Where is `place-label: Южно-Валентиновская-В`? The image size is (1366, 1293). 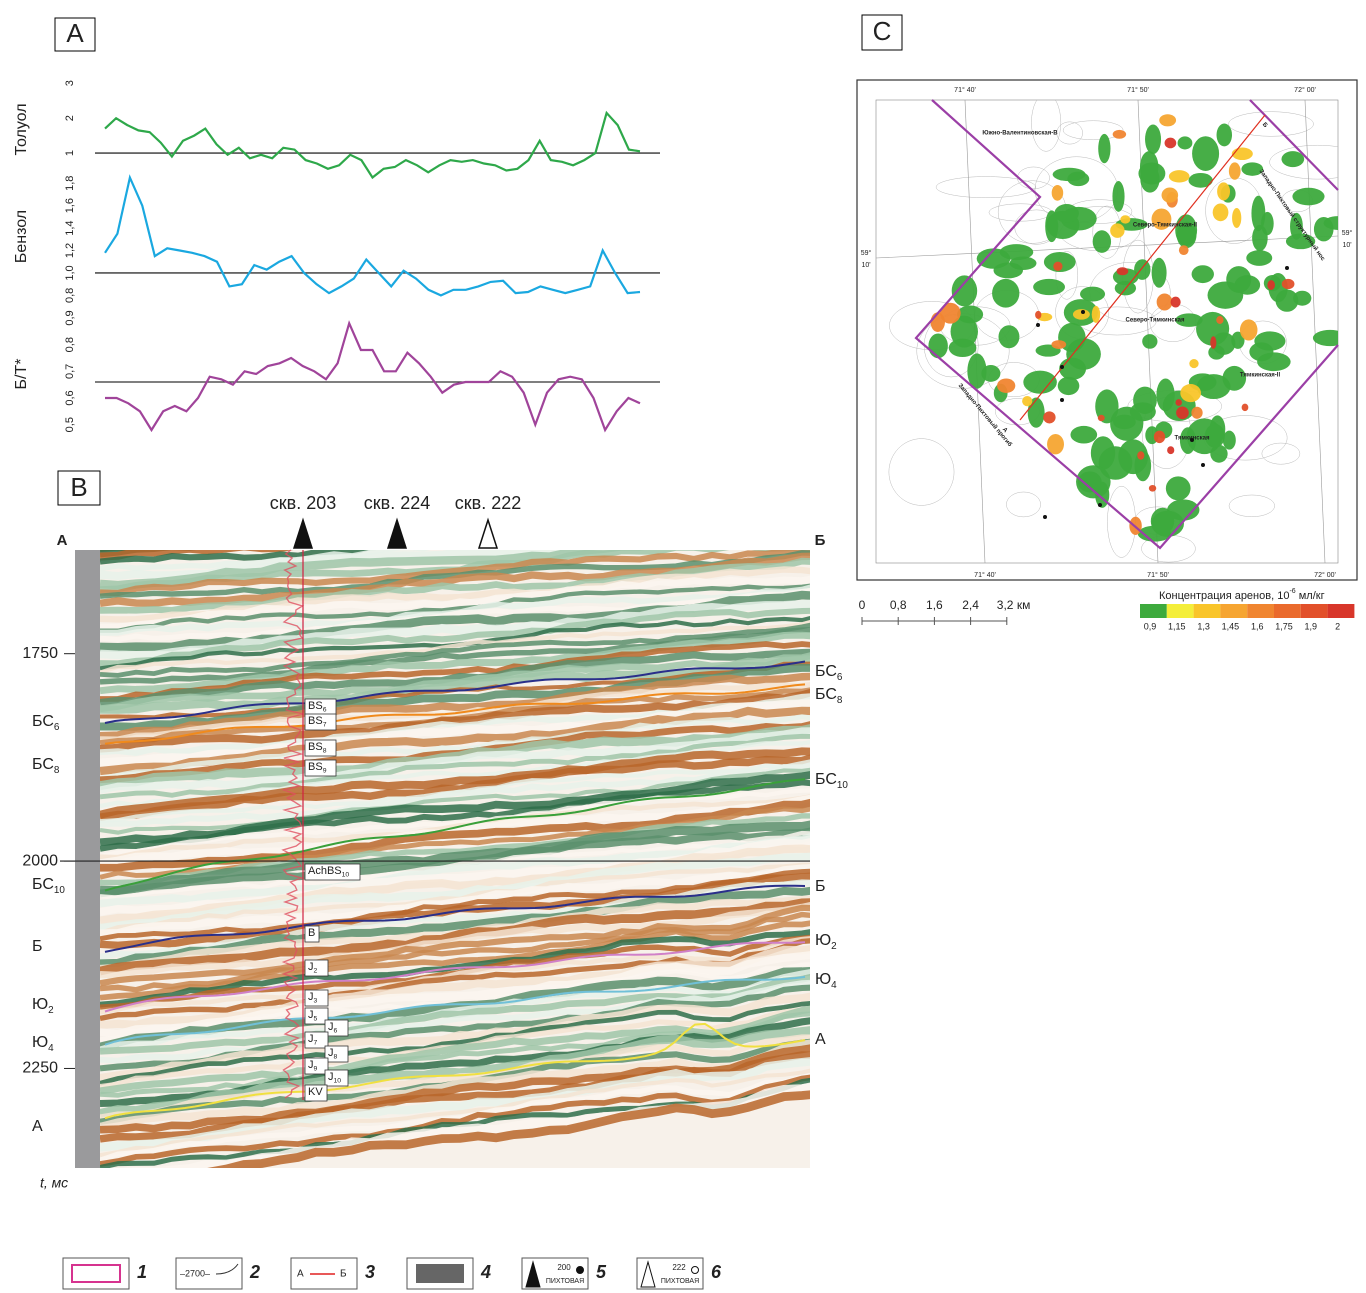
place-label: Южно-Валентиновская-В is located at coordinates (1020, 134).